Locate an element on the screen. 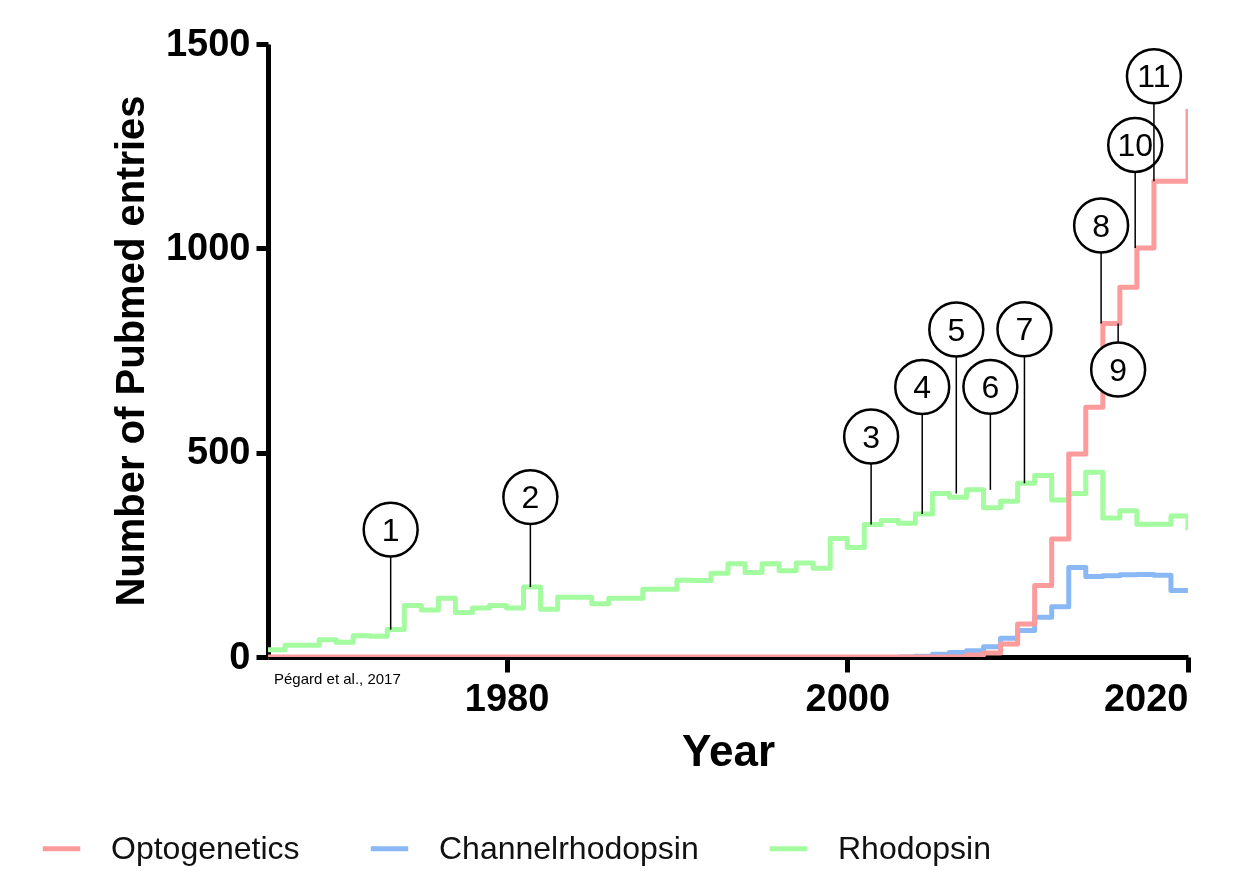 This screenshot has height=874, width=1248. y-tick-label: 500 is located at coordinates (219, 451).